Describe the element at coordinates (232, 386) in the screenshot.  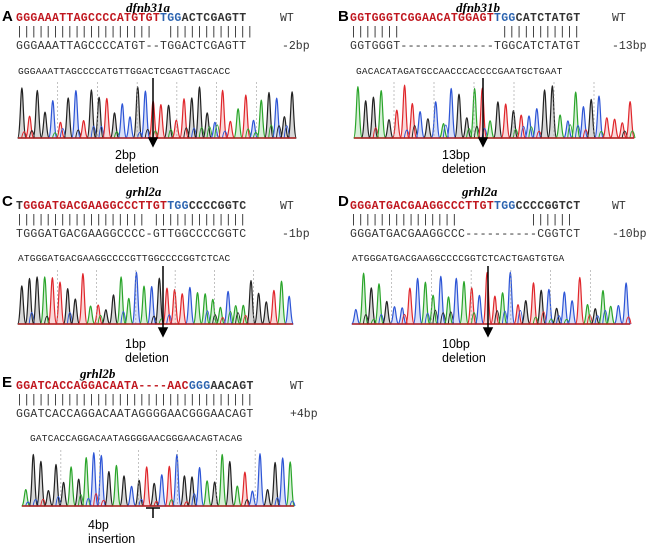
I see `wt-flank: AACAGT` at that location.